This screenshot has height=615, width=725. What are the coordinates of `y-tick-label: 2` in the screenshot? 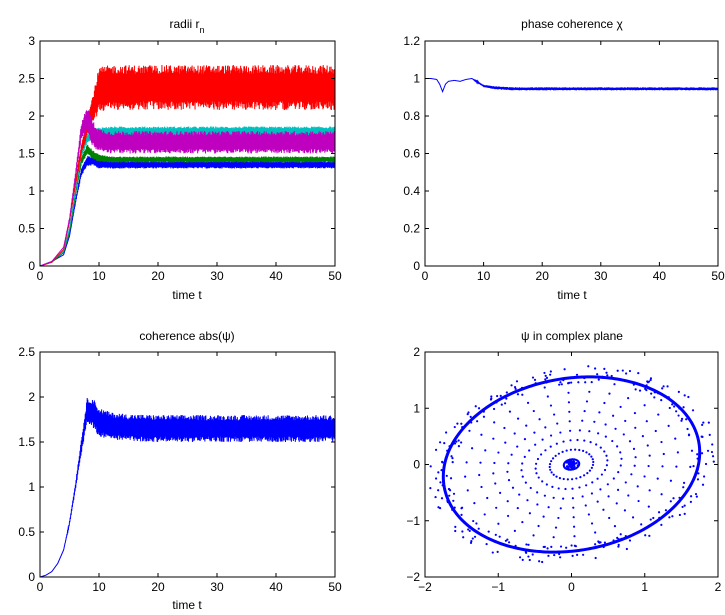 It's located at (416, 352).